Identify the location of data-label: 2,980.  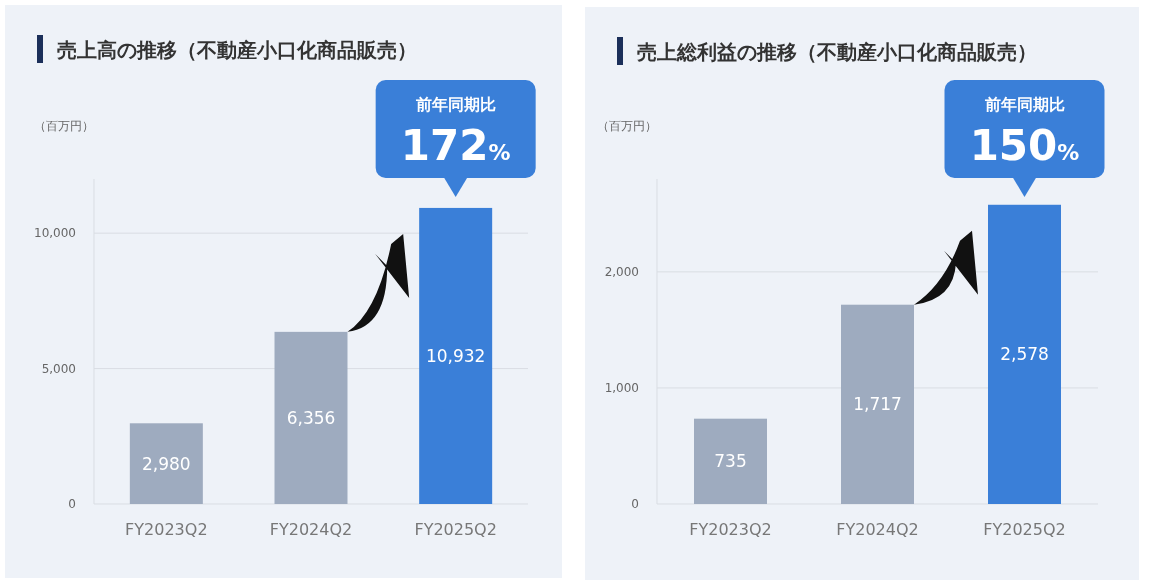
(166, 463).